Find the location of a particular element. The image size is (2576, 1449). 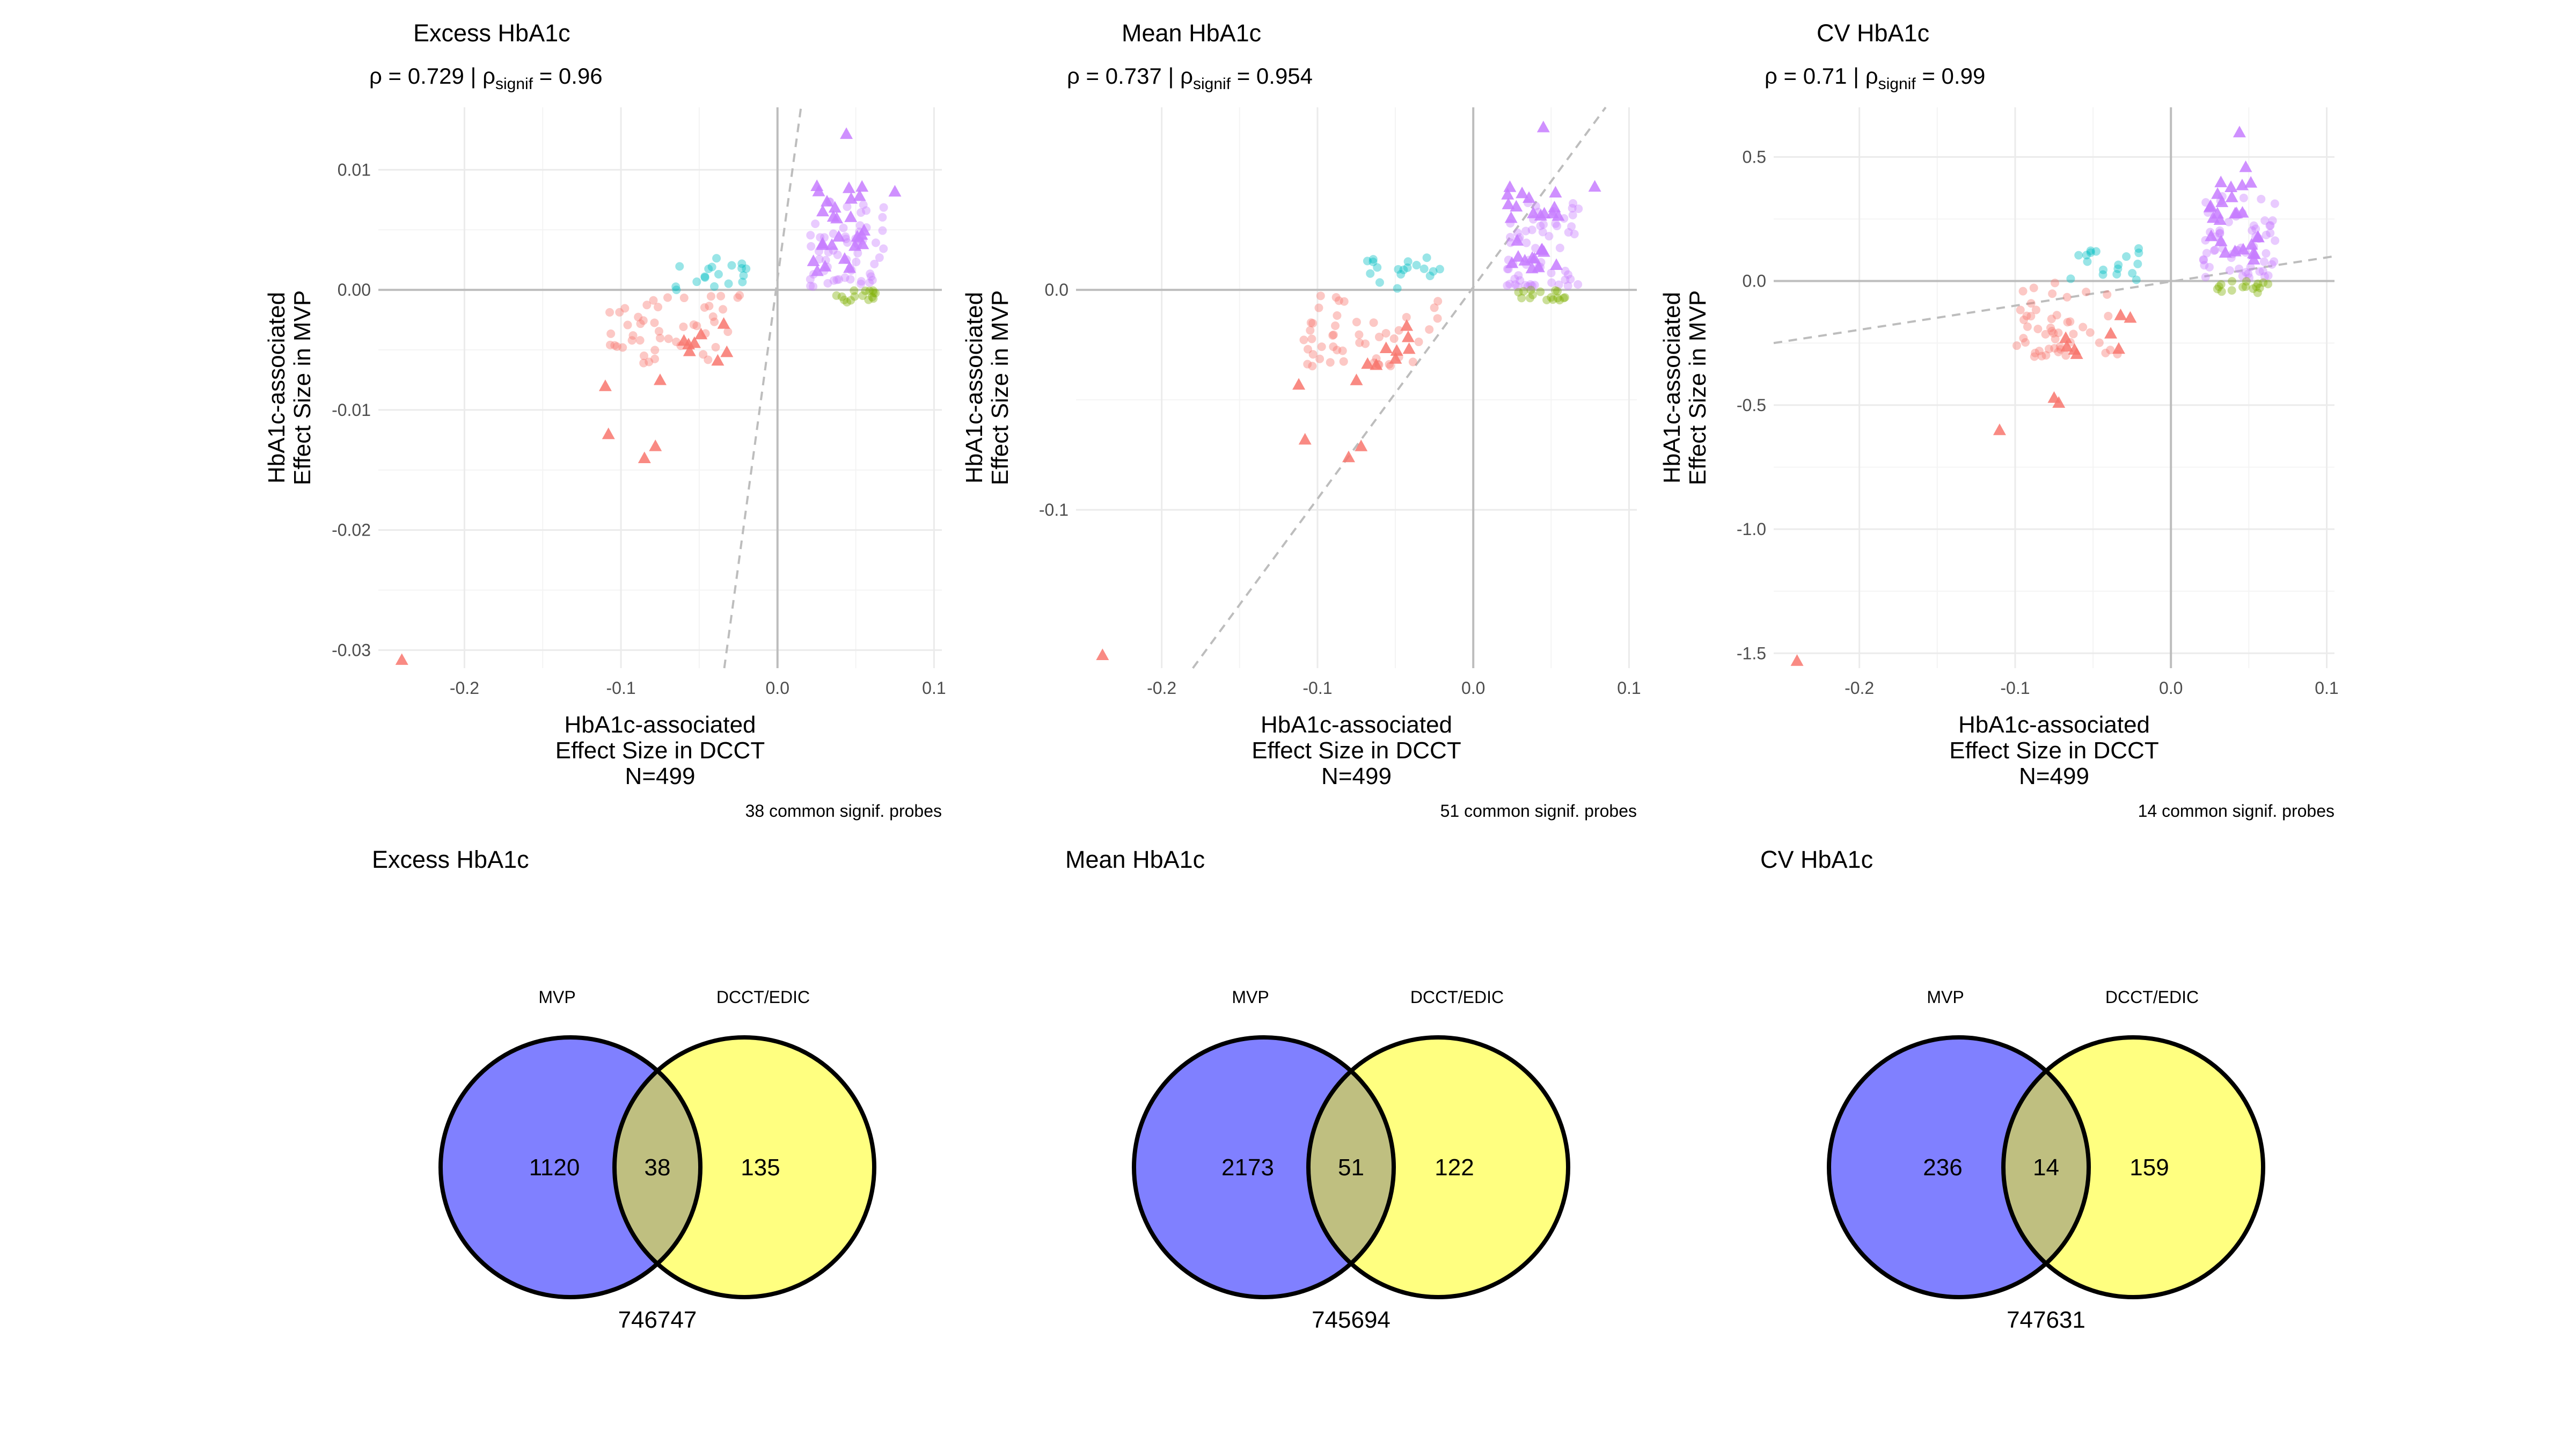

y-axis-label: HbA1c-associated Effect Size in MVP is located at coordinates (1685, 388).